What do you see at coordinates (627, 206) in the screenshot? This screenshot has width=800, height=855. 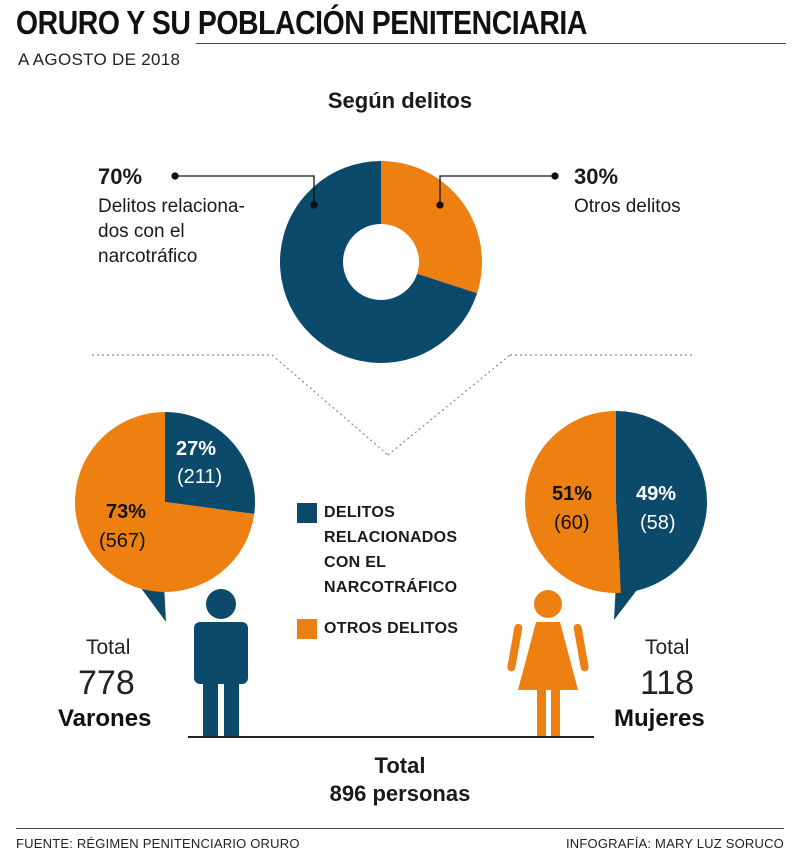 I see `donut-otros-label: Otros delitos` at bounding box center [627, 206].